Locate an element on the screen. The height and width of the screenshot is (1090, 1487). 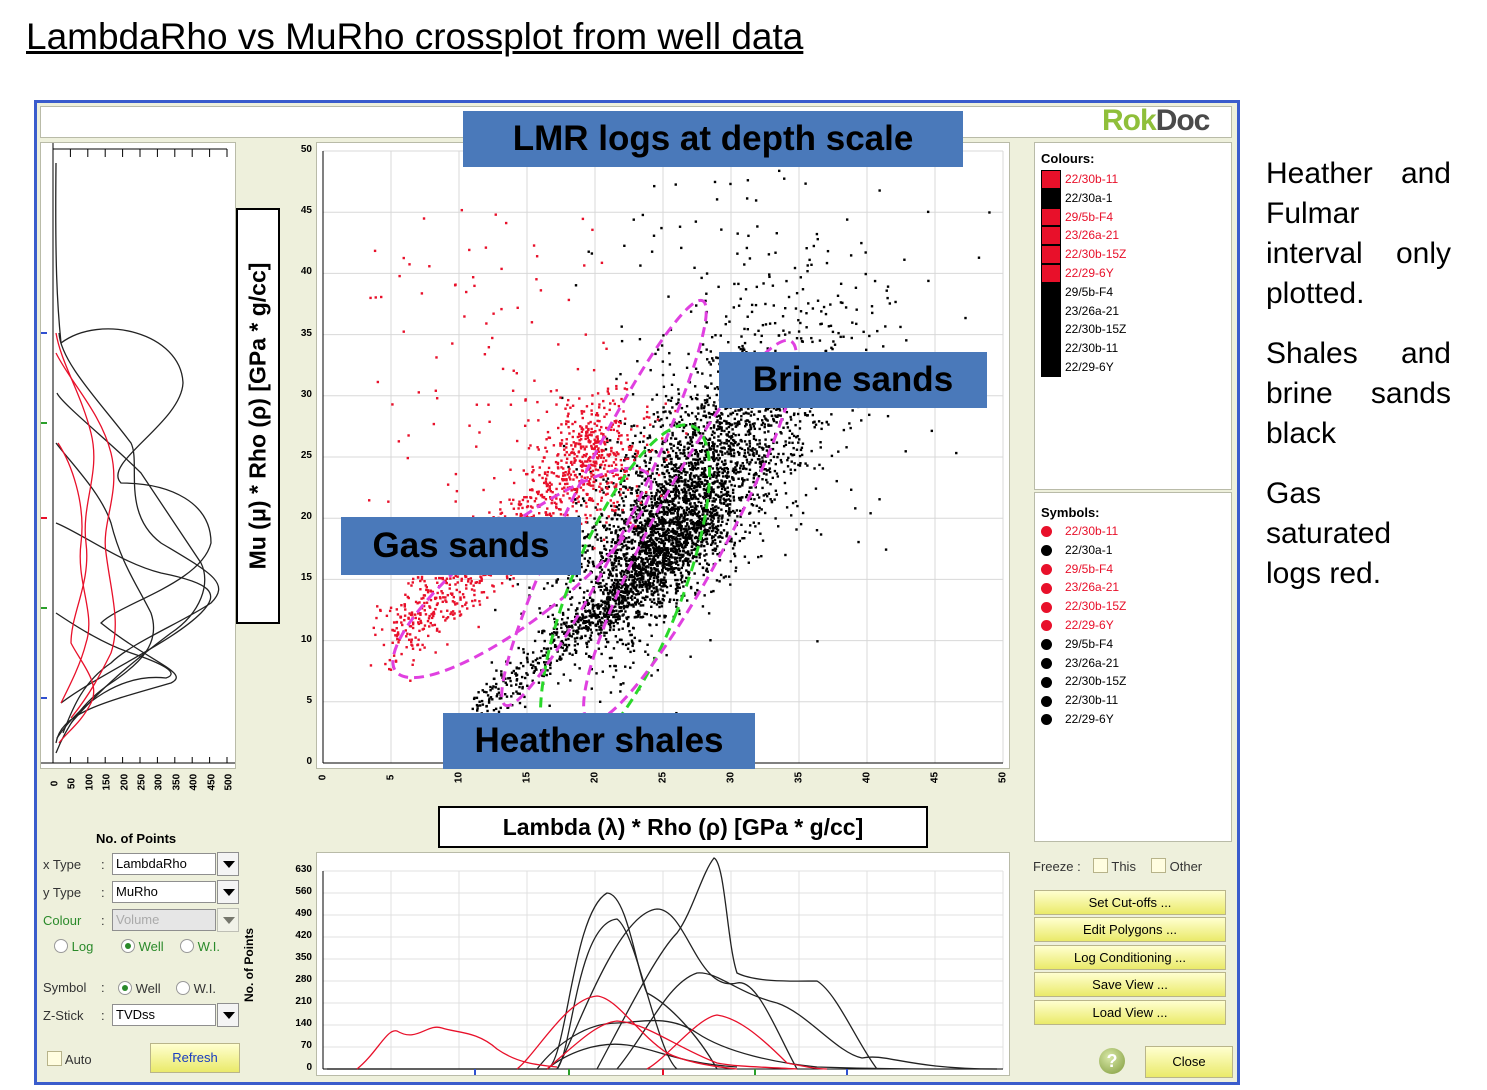
depth-log-plot is located at coordinates (138, 455).